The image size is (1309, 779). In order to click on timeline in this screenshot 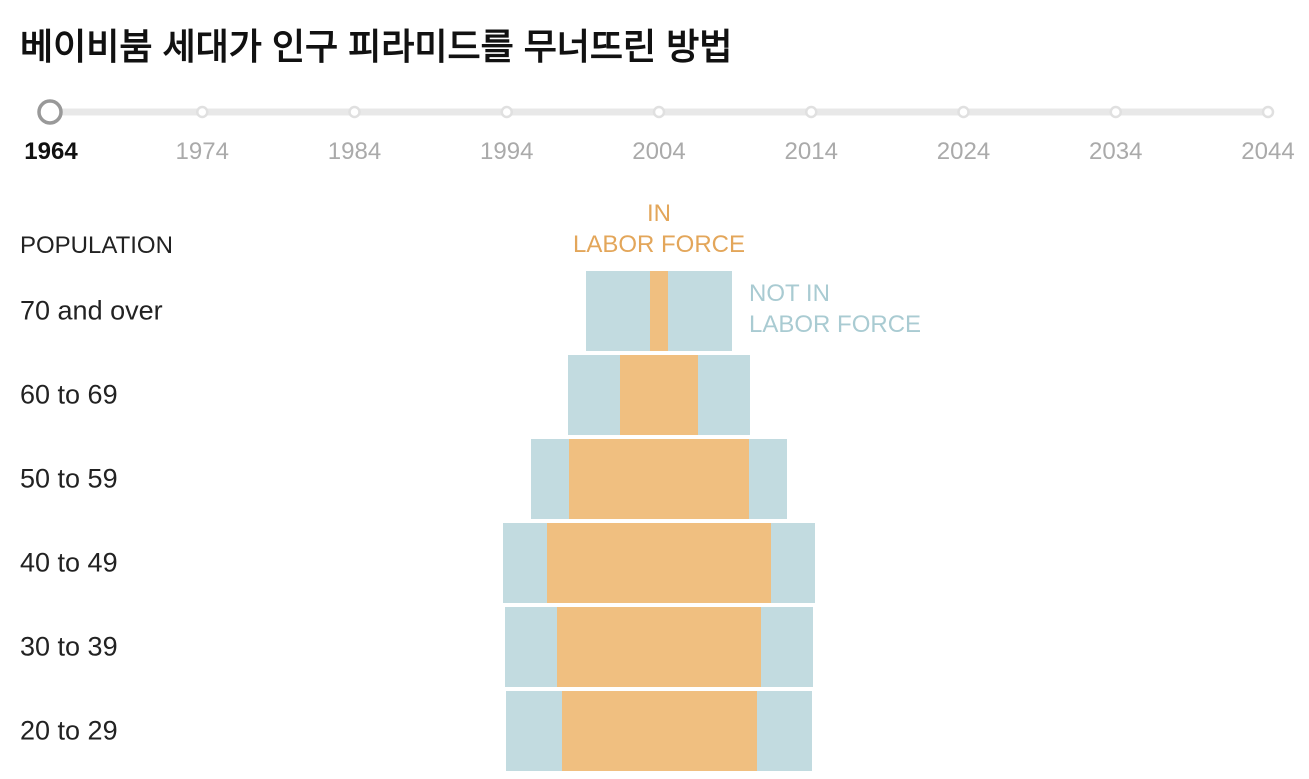, I will do `click(656, 112)`.